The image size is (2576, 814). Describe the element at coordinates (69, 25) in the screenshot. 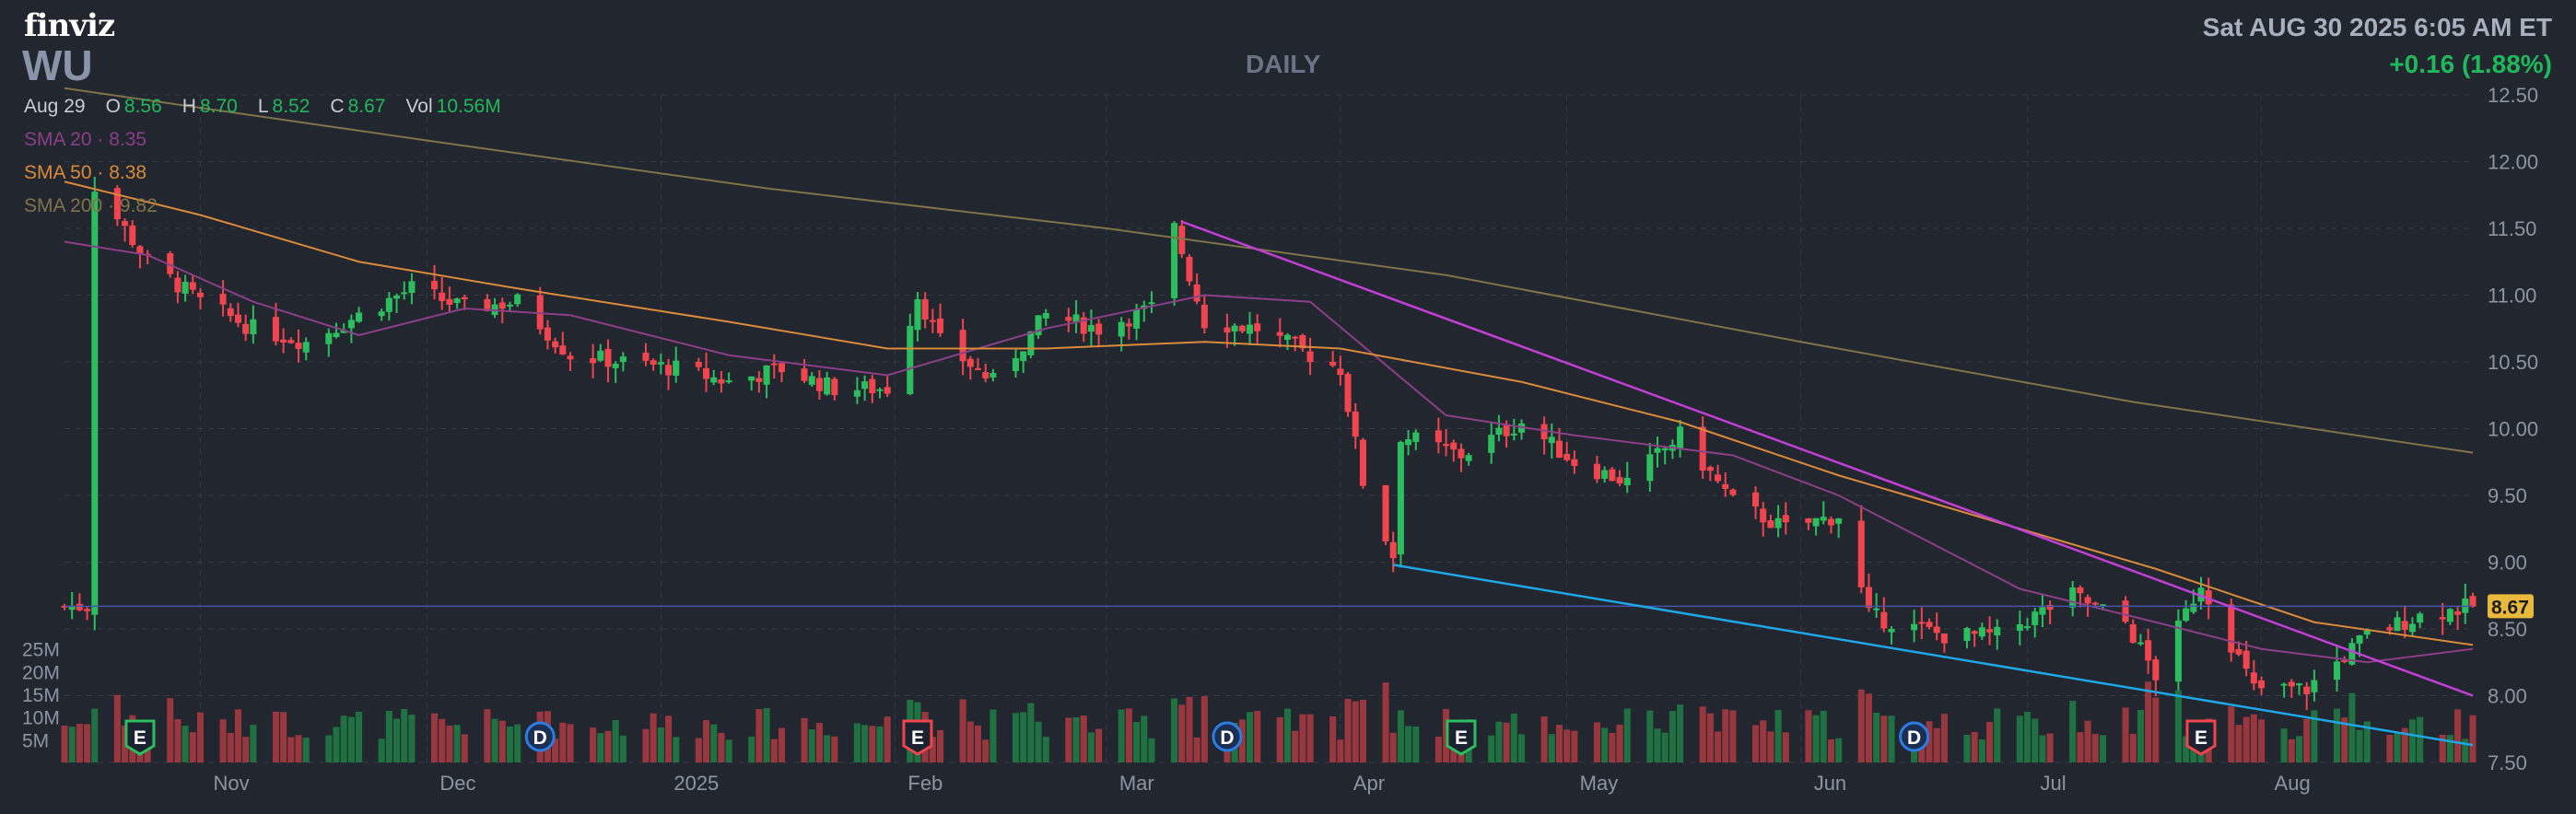

I see `finviz-logo: finviz` at that location.